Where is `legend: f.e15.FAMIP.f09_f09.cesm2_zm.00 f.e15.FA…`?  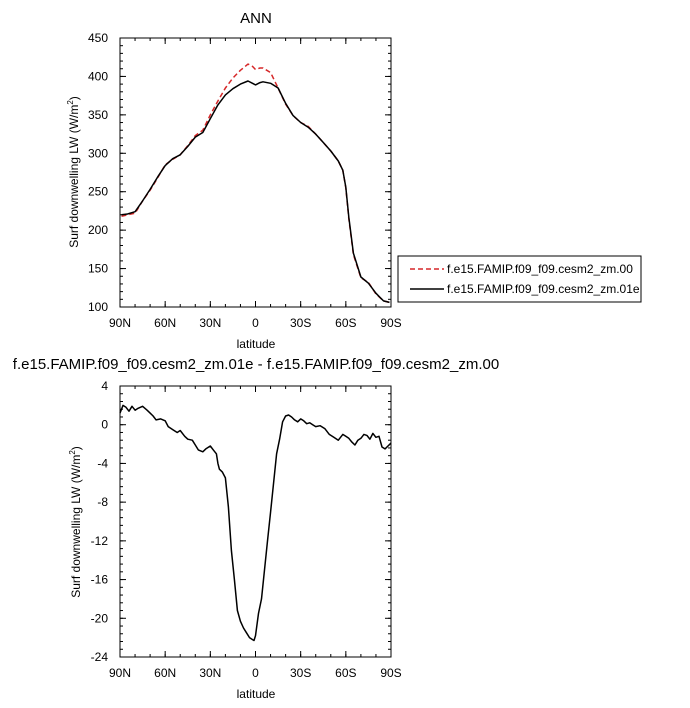 legend: f.e15.FAMIP.f09_f09.cesm2_zm.00 f.e15.FA… is located at coordinates (519, 279).